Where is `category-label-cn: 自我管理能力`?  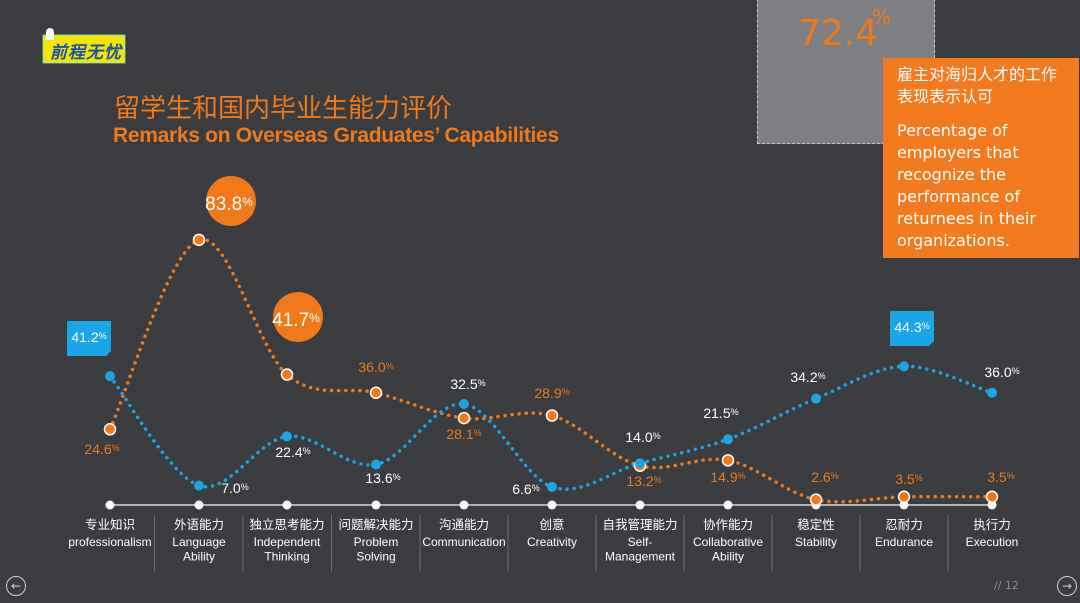
category-label-cn: 自我管理能力 is located at coordinates (639, 524).